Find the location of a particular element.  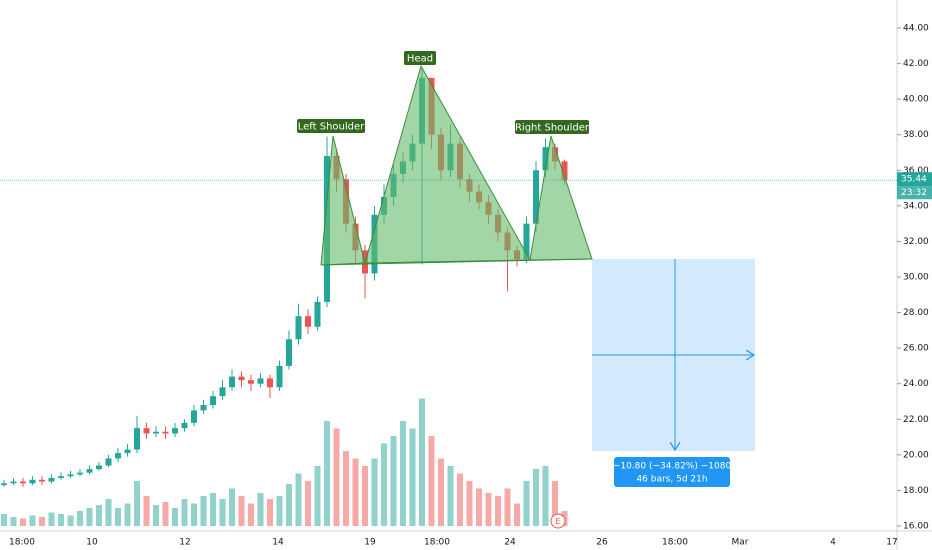

y-tick-label: 20.00 is located at coordinates (916, 455).